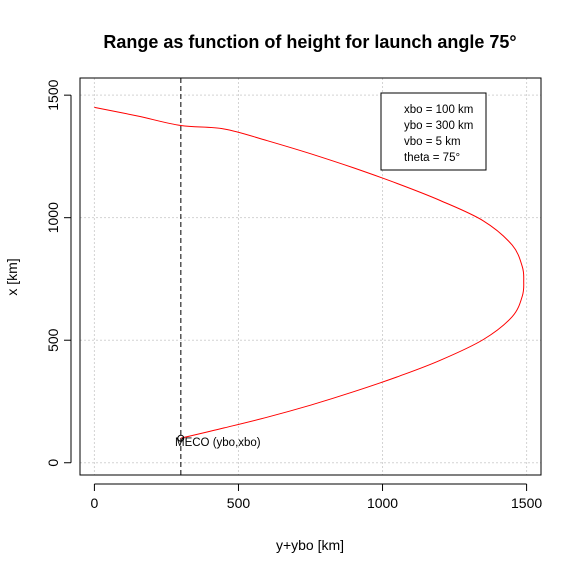  What do you see at coordinates (12, 276) in the screenshot?
I see `y-axis-label: x [km]` at bounding box center [12, 276].